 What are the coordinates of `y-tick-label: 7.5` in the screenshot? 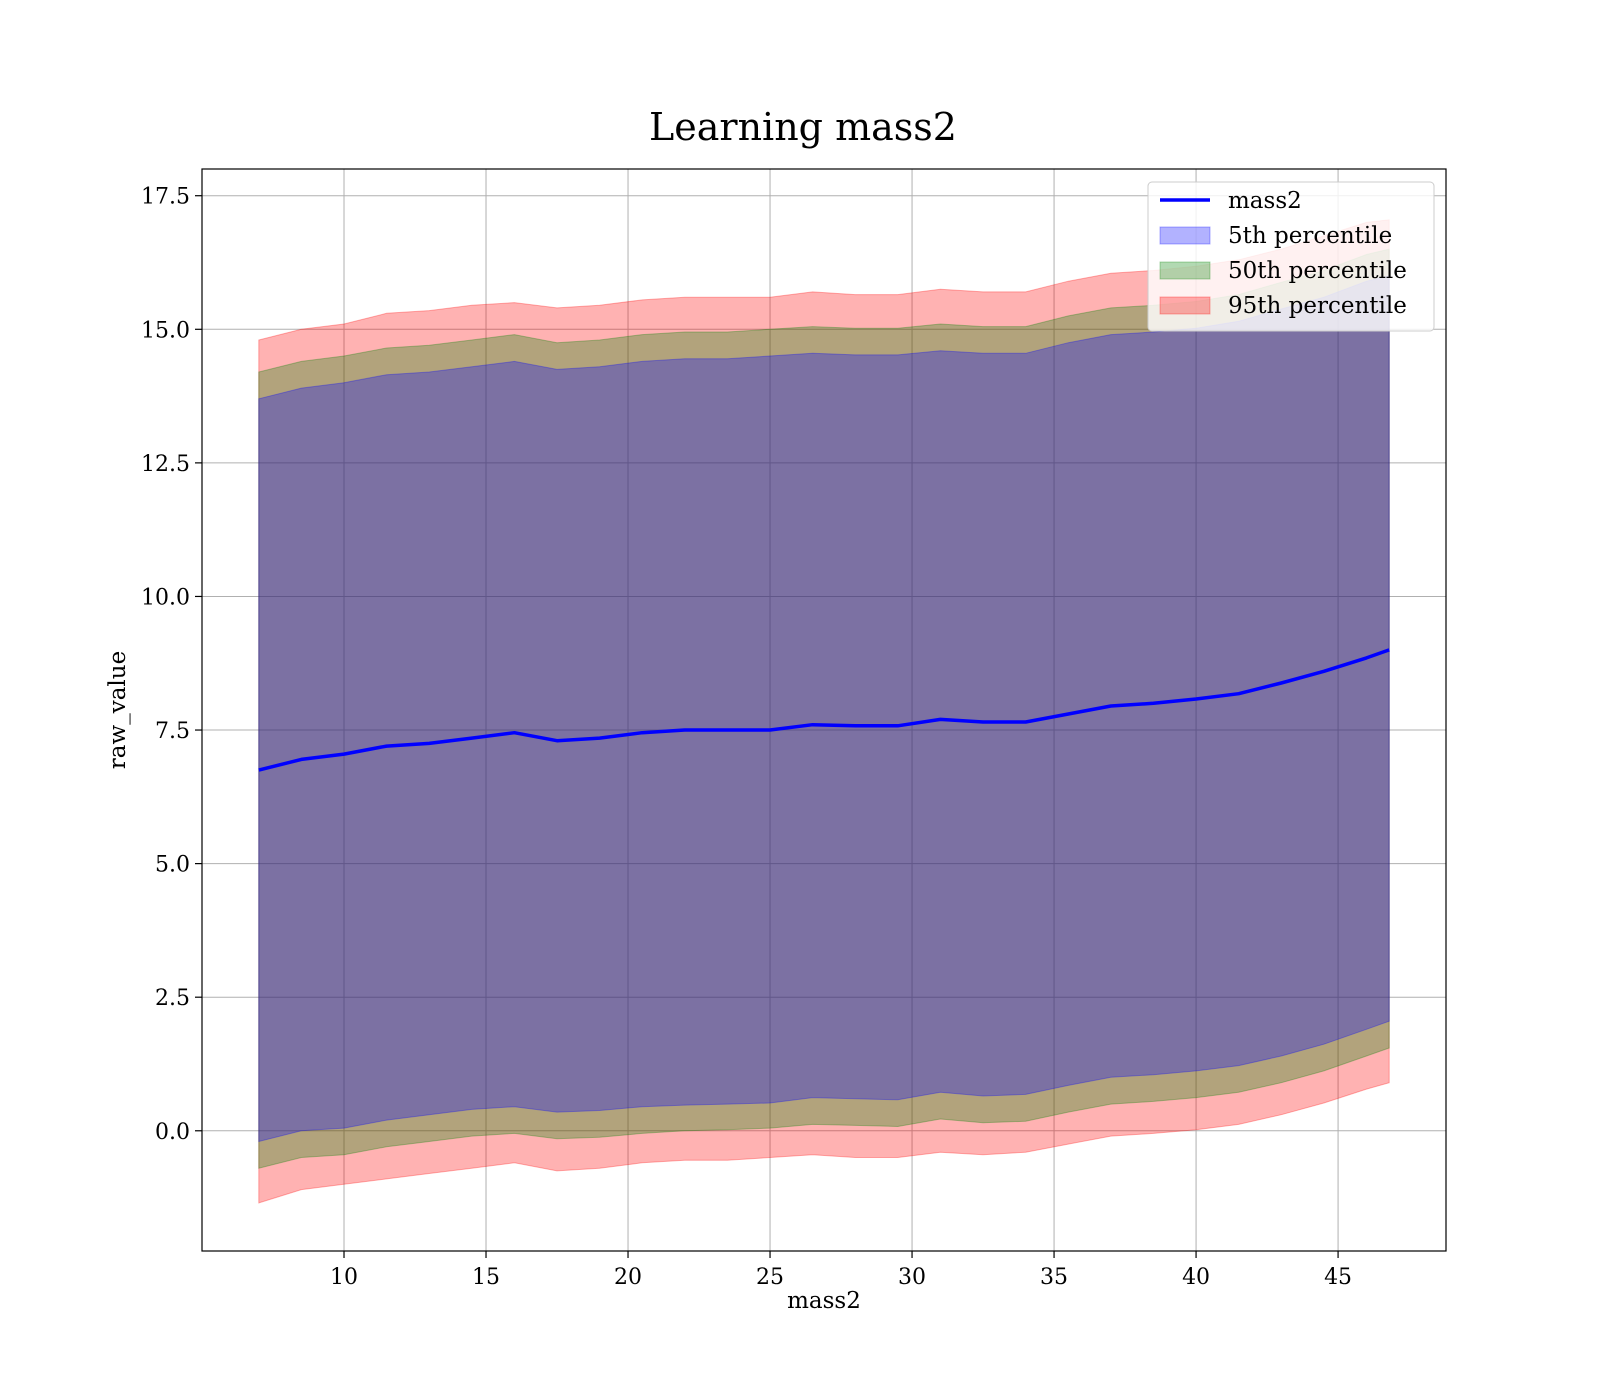 It's located at (172, 731).